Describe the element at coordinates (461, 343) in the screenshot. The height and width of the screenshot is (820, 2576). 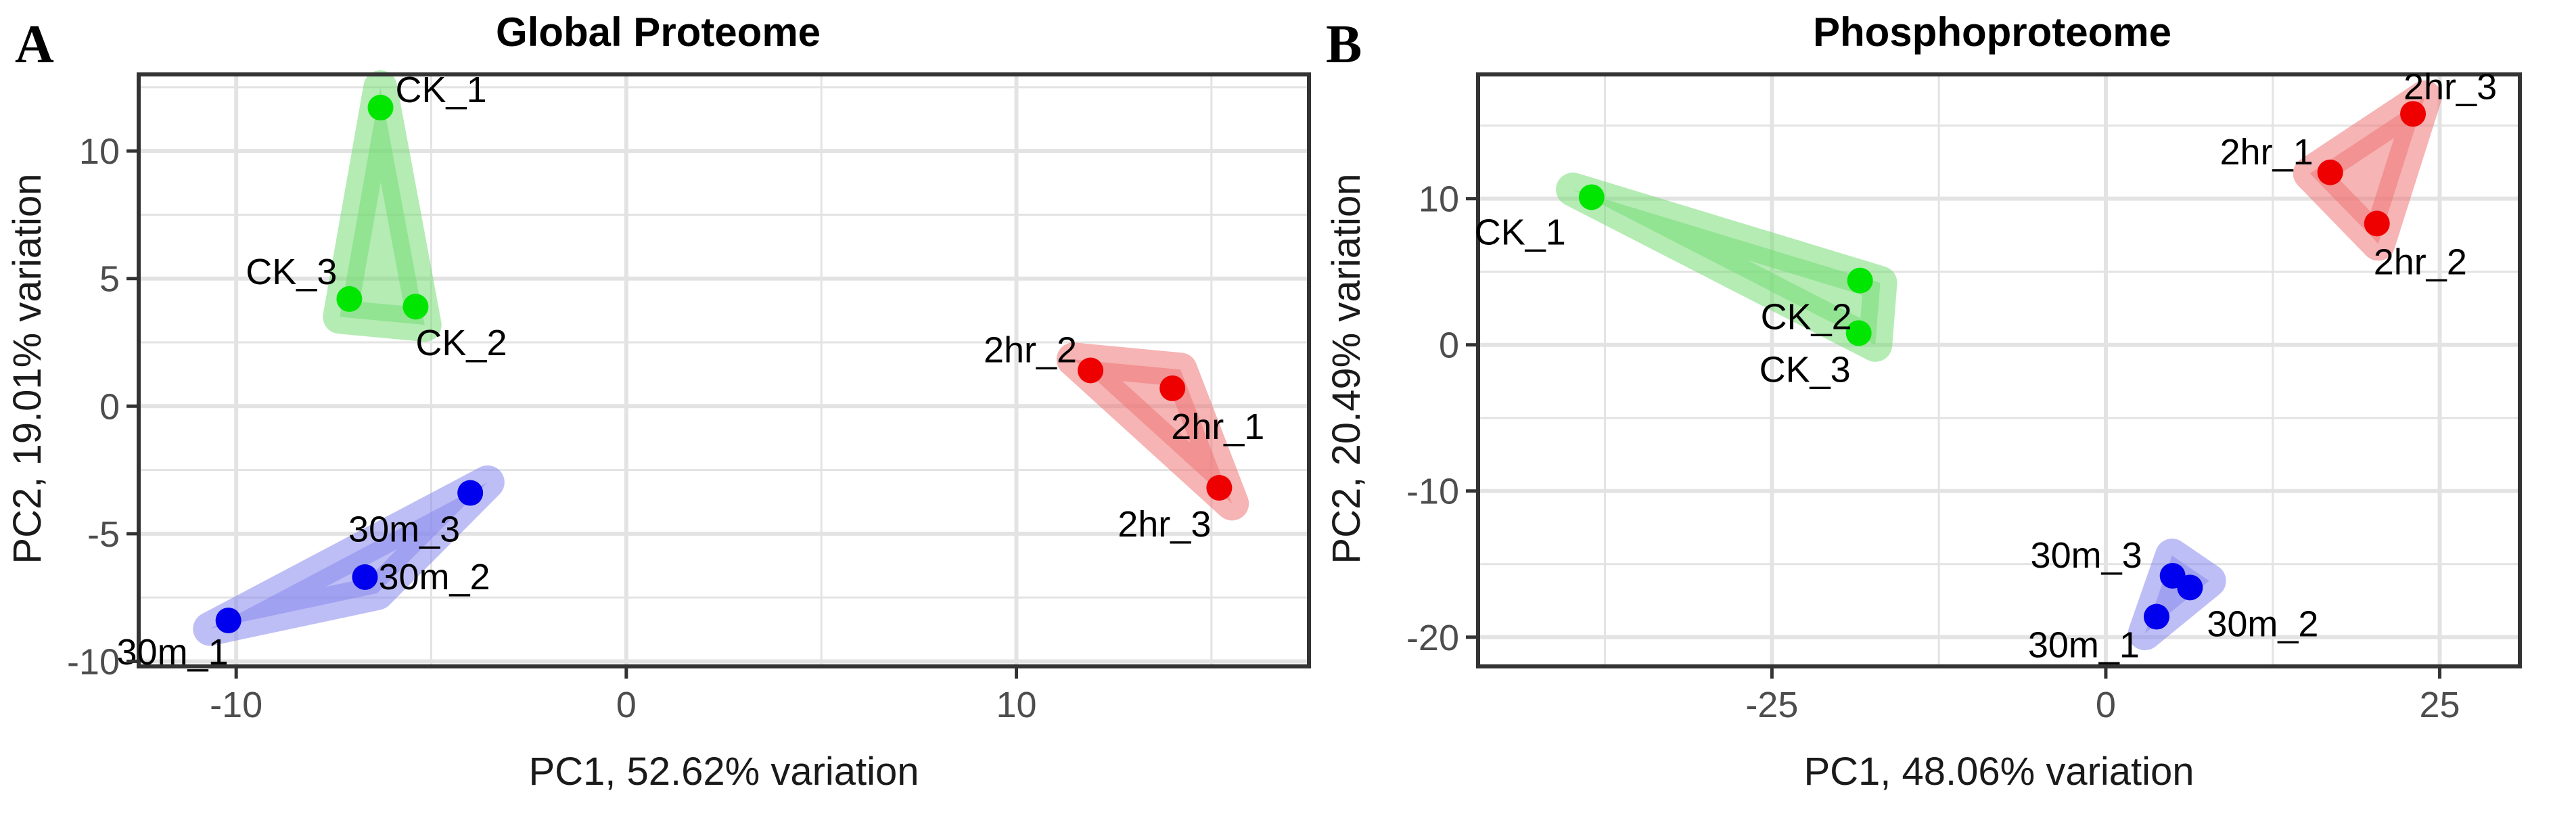
I see `panel-a-label-ck-2: CK_2` at that location.